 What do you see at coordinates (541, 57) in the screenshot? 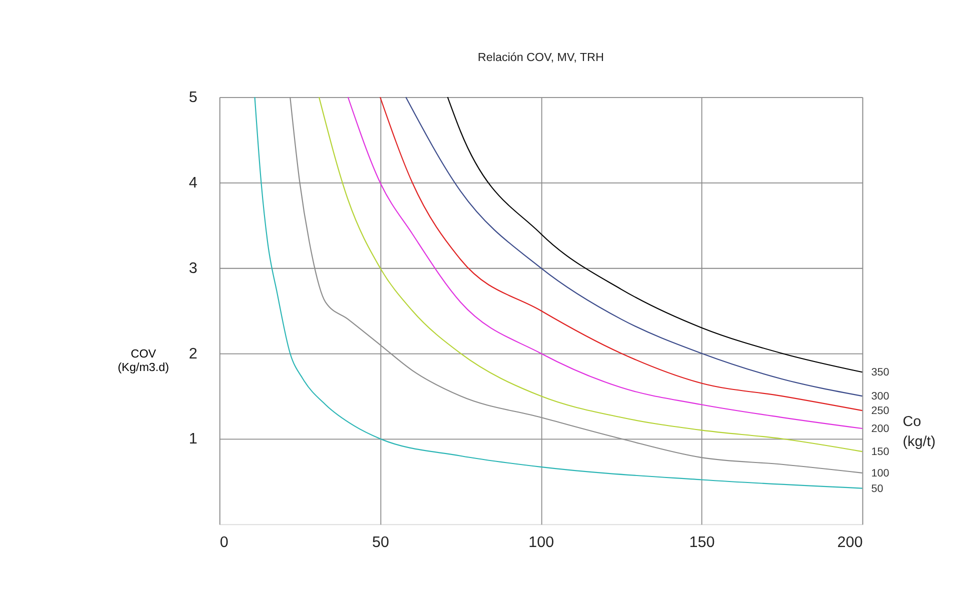
I see `chart-title: Relación COV, MV, TRH` at bounding box center [541, 57].